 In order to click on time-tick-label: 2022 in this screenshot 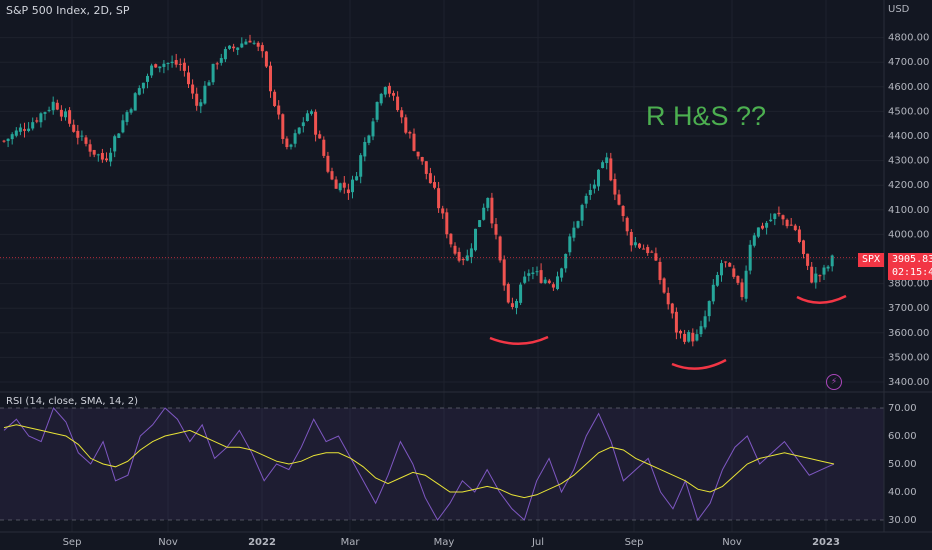, I will do `click(262, 542)`.